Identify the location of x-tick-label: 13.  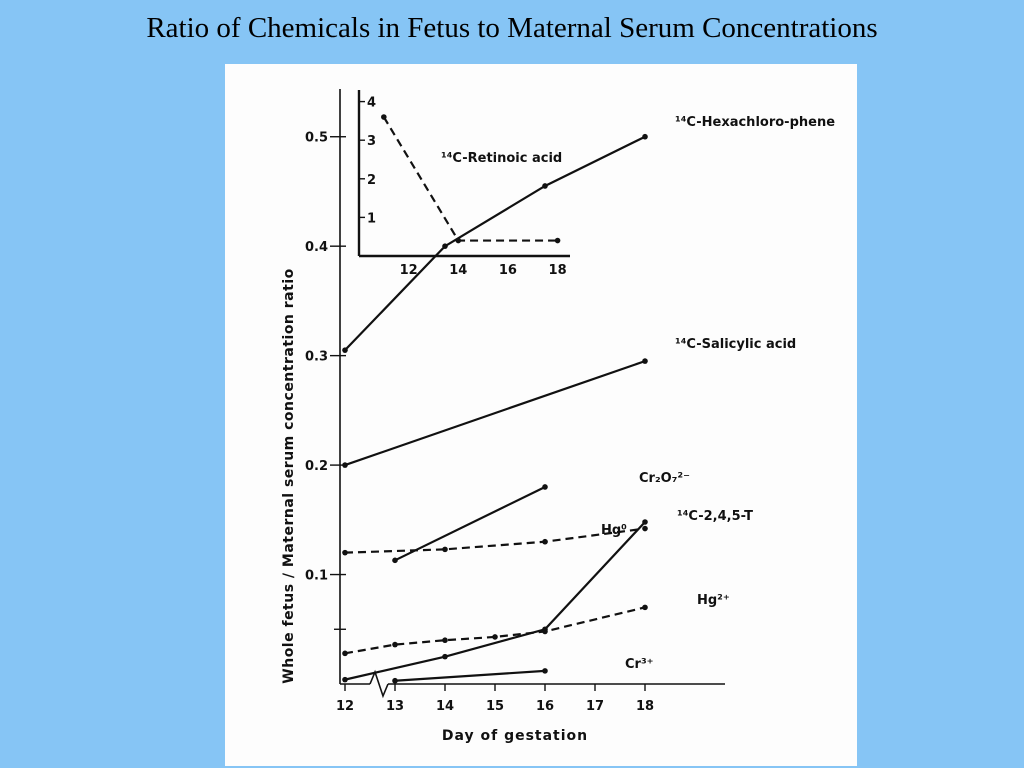
(395, 706).